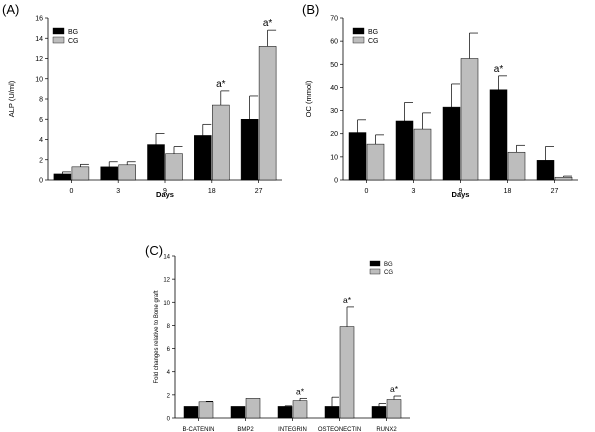  Describe the element at coordinates (41, 140) in the screenshot. I see `a-y-tick-label: 4` at that location.